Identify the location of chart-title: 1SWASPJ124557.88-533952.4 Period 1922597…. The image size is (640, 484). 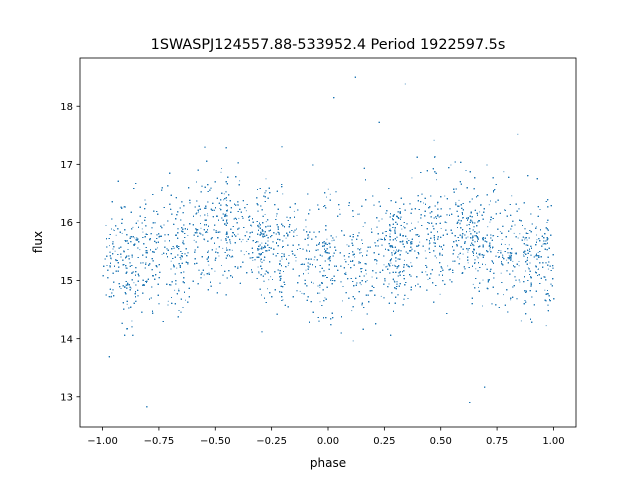
(328, 45).